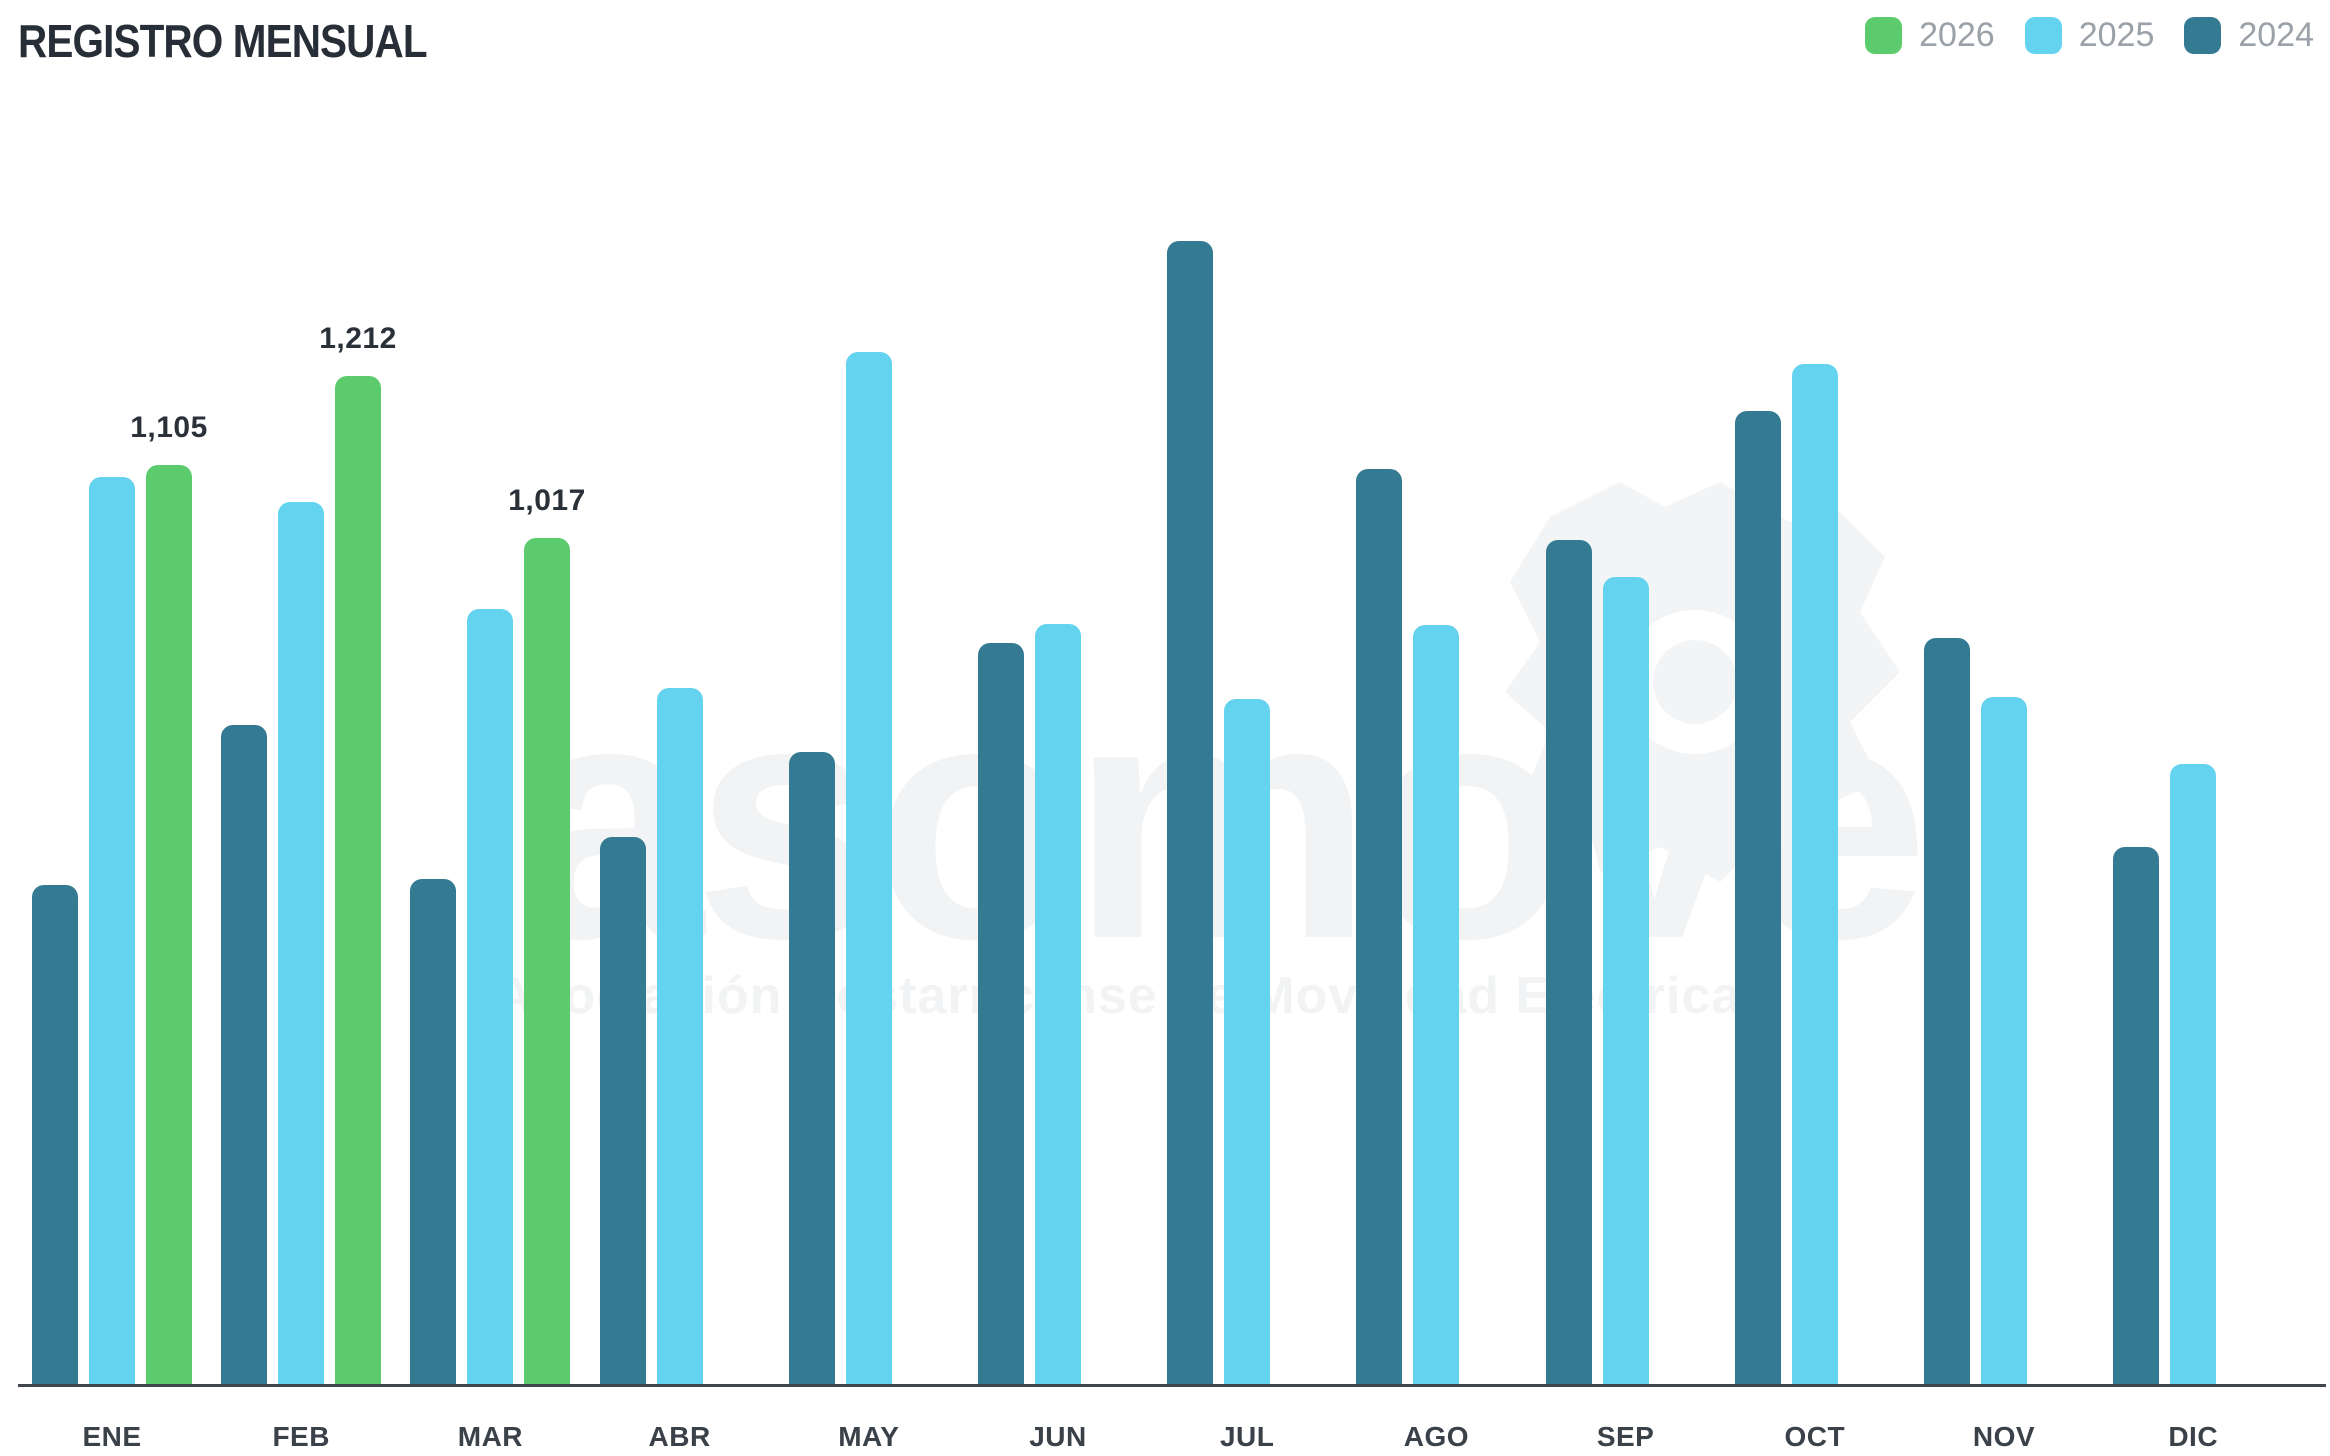 This screenshot has width=2330, height=1456. What do you see at coordinates (547, 500) in the screenshot?
I see `data-label-2026-MAR: 1,017` at bounding box center [547, 500].